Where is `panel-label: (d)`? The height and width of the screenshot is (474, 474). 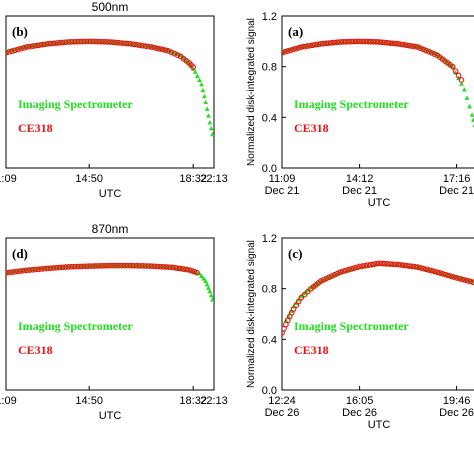 panel-label: (d) is located at coordinates (20, 253).